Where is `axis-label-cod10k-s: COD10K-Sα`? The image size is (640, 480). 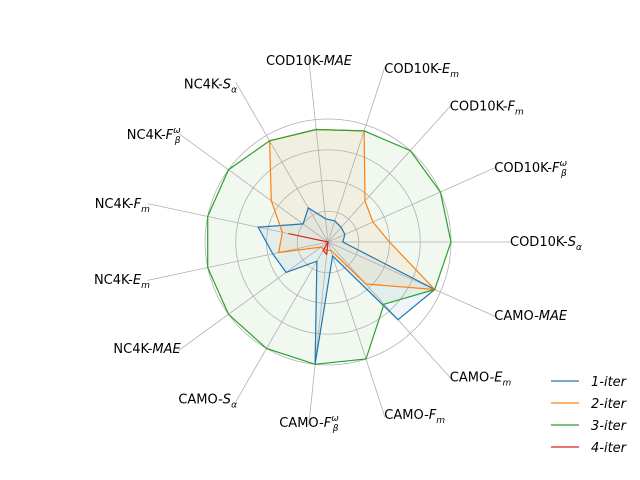
axis-label-cod10k-s: COD10K-Sα is located at coordinates (546, 244).